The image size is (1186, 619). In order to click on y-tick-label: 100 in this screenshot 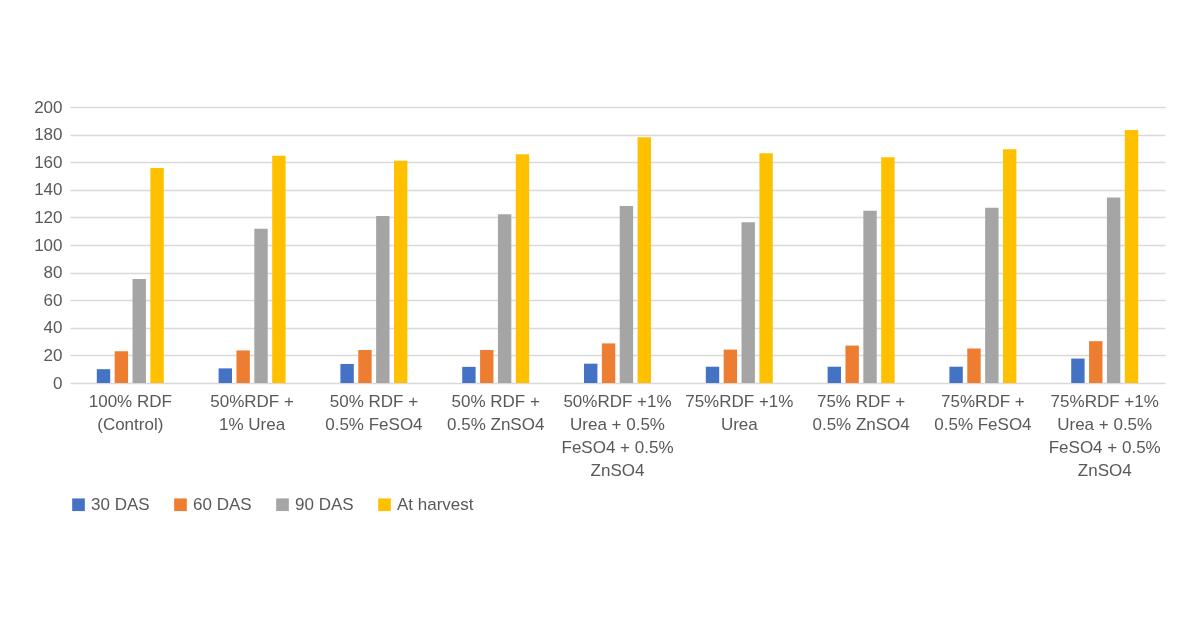, I will do `click(48, 245)`.